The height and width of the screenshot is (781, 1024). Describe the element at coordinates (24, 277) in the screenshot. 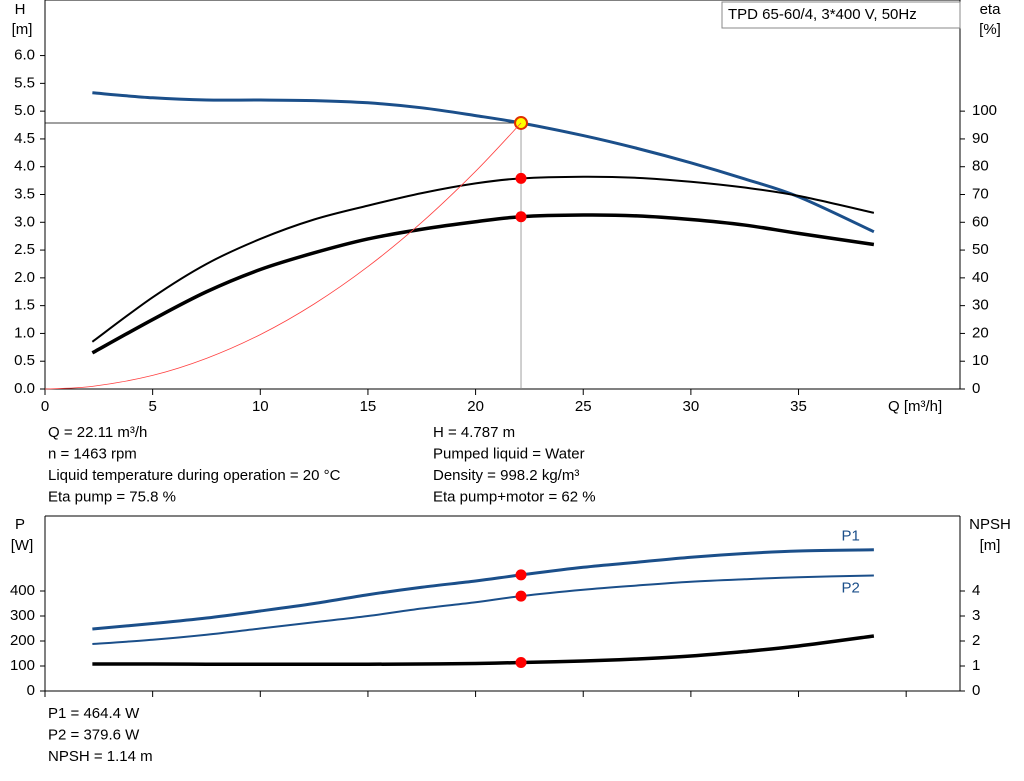

I see `y-tick-label: 2.0` at that location.